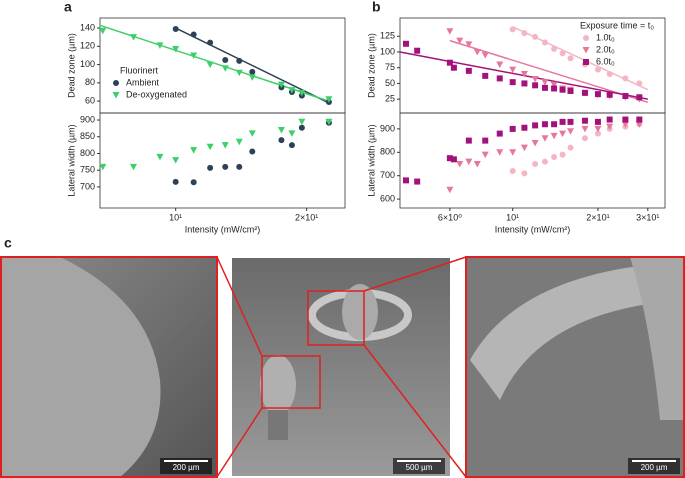  What do you see at coordinates (654, 467) in the screenshot?
I see `scale-bar-label: 200 µm` at bounding box center [654, 467].